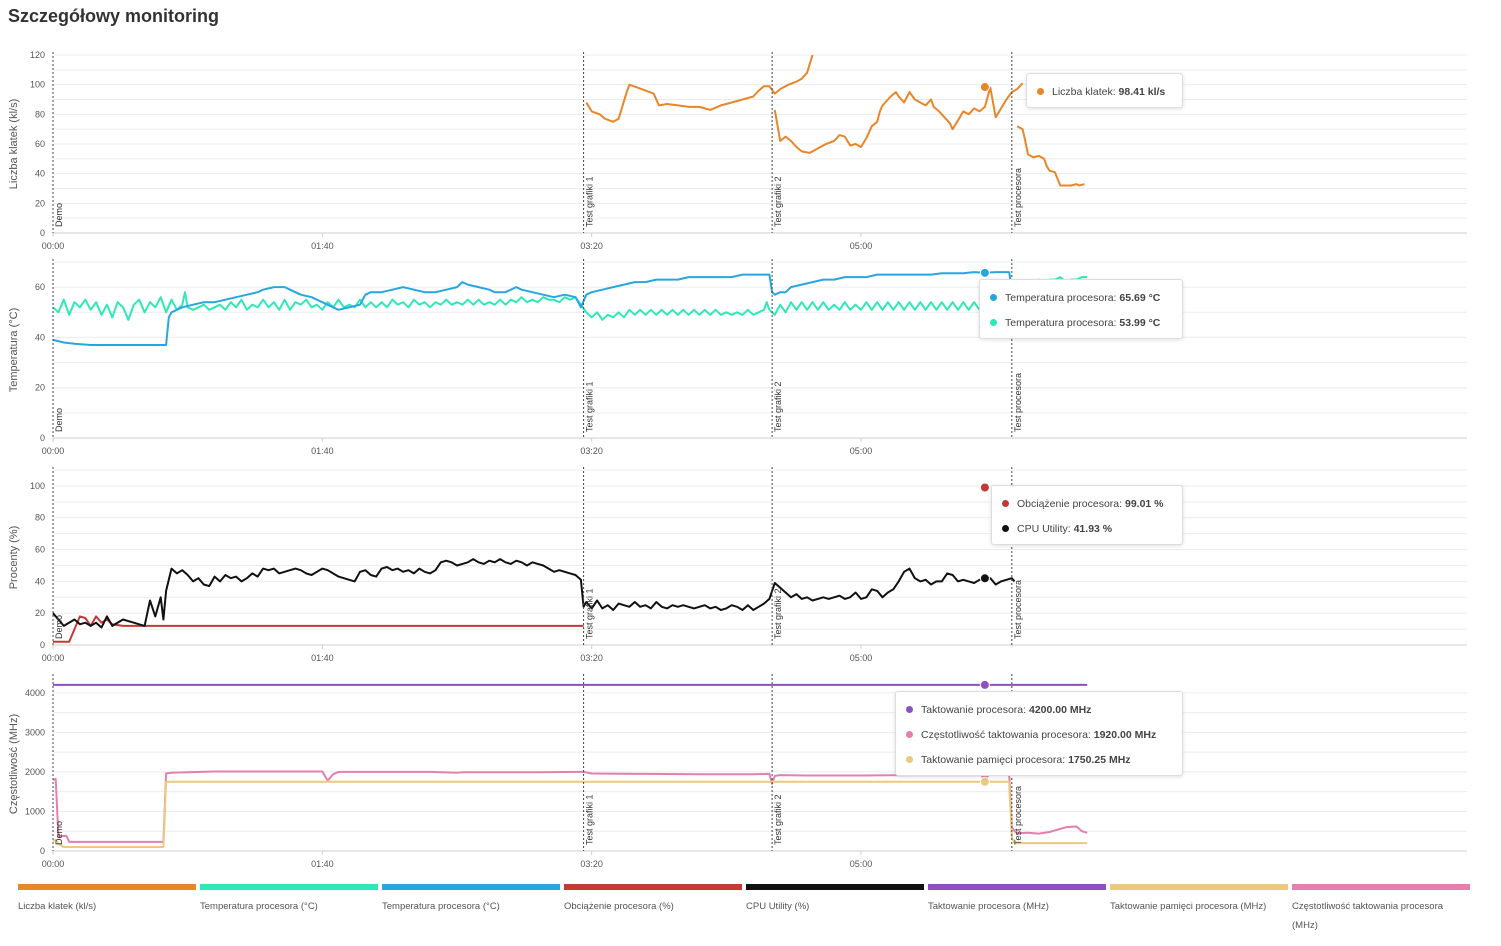  What do you see at coordinates (37, 55) in the screenshot?
I see `y-tick-label: 120` at bounding box center [37, 55].